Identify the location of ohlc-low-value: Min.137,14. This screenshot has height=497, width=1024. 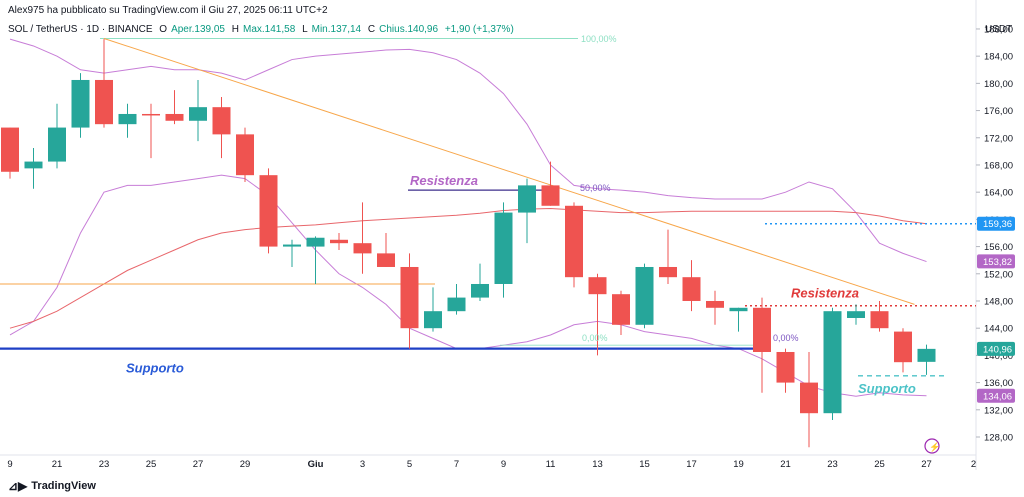
(336, 29).